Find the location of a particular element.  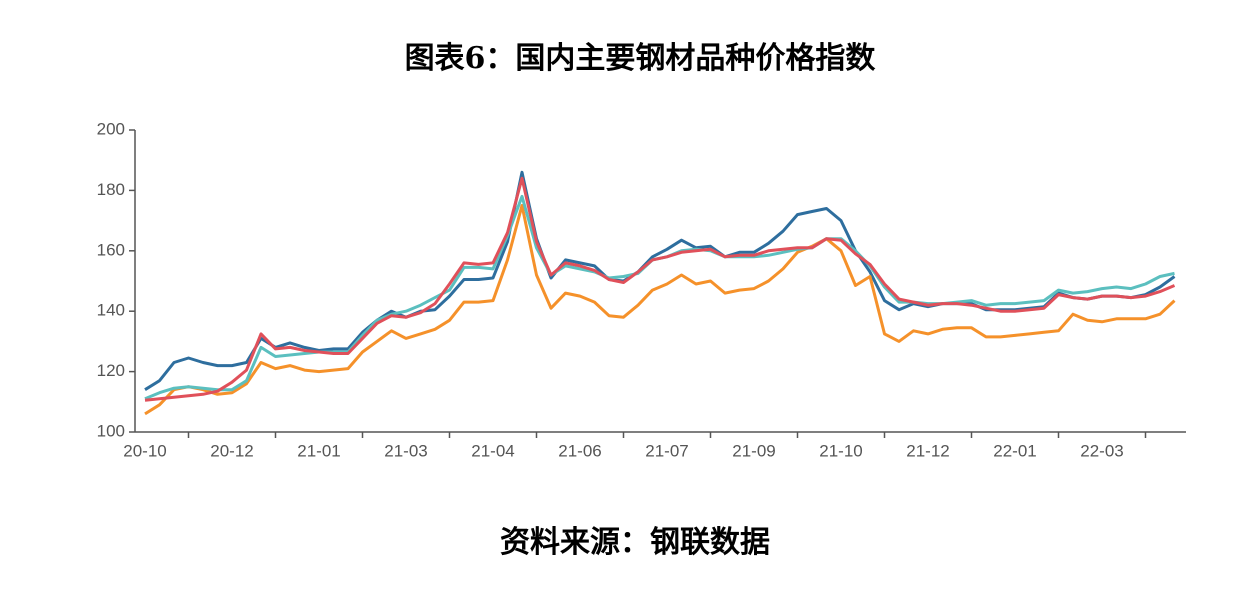

x-tick-label: 22-01 is located at coordinates (1014, 450).